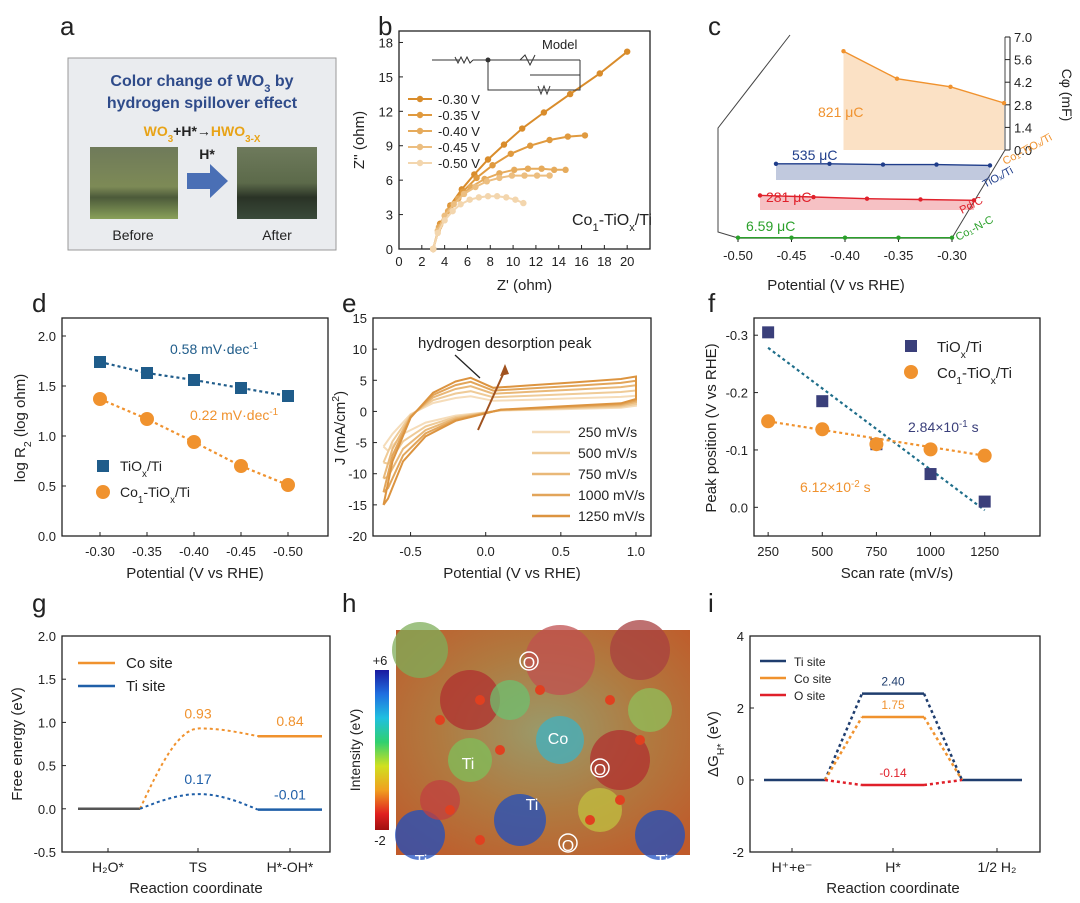  Describe the element at coordinates (214, 349) in the screenshot. I see `slope-label-d: 0.58 mV·dec-1` at that location.